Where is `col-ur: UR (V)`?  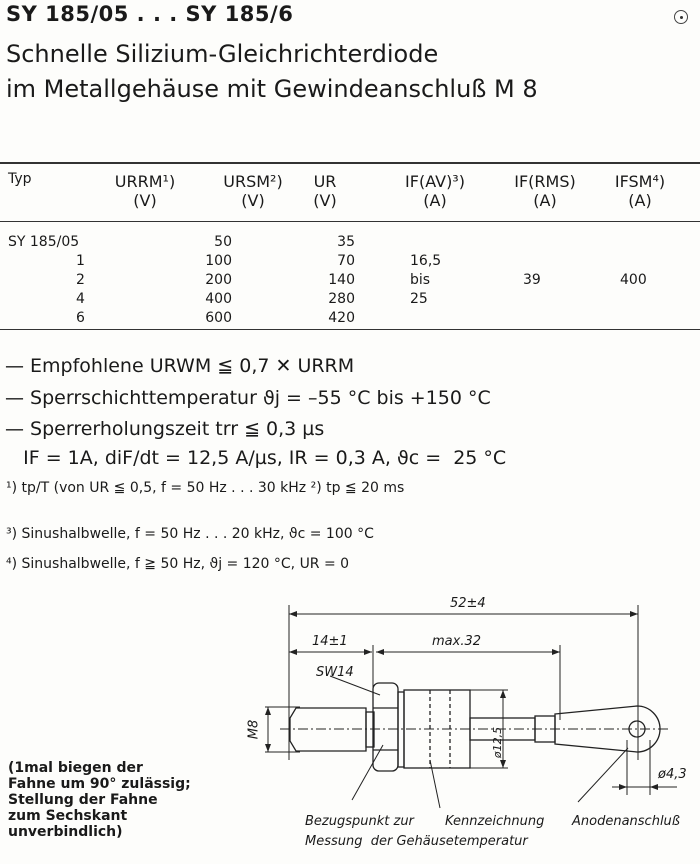
col-ur: UR (V) is located at coordinates (325, 191).